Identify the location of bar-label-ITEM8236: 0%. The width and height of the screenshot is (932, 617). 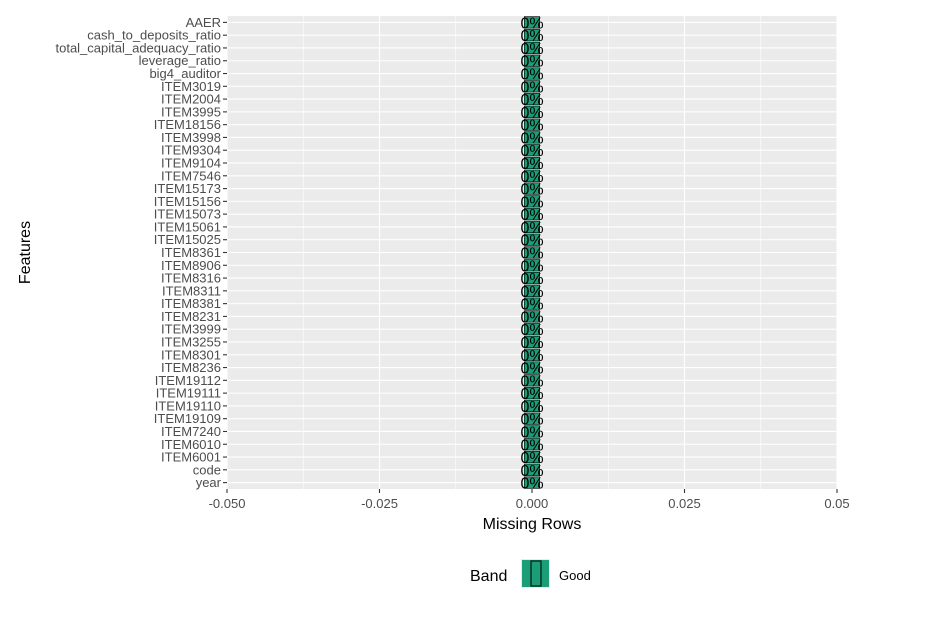
(531, 369).